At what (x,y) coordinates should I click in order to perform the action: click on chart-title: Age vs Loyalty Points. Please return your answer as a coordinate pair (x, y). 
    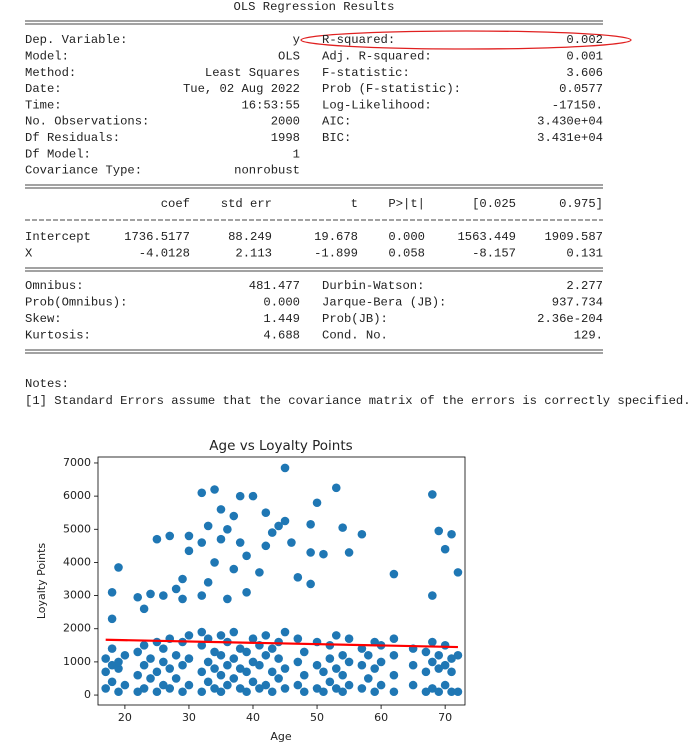
    Looking at the image, I should click on (280, 446).